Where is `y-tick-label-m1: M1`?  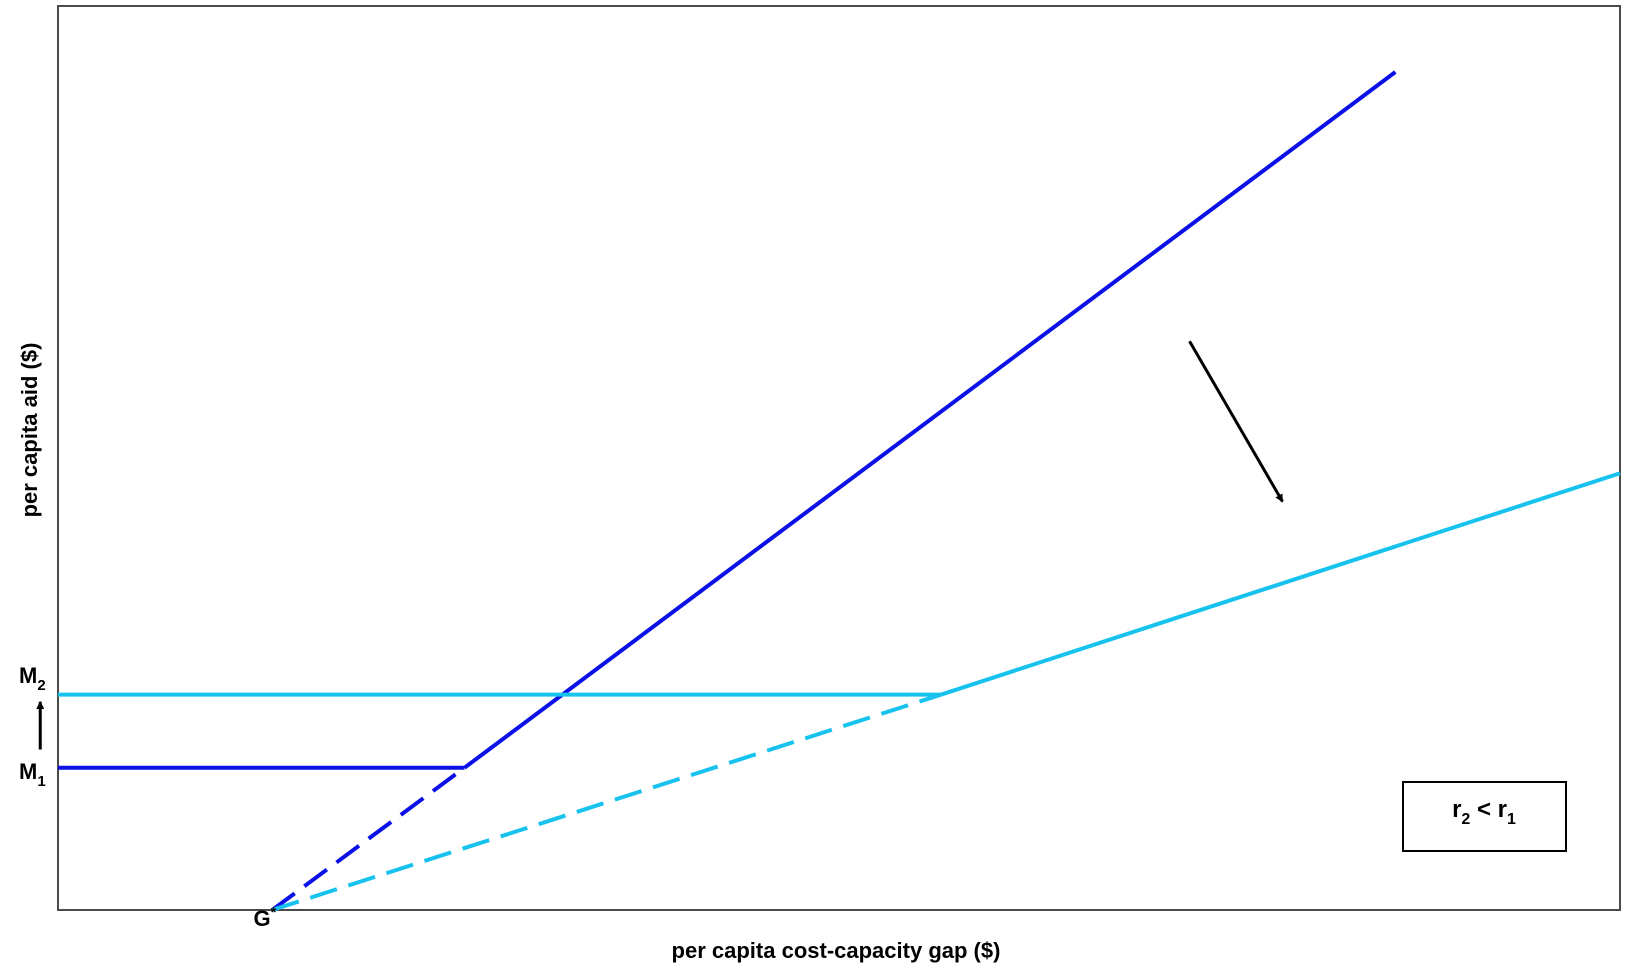
y-tick-label-m1: M1 is located at coordinates (32, 774).